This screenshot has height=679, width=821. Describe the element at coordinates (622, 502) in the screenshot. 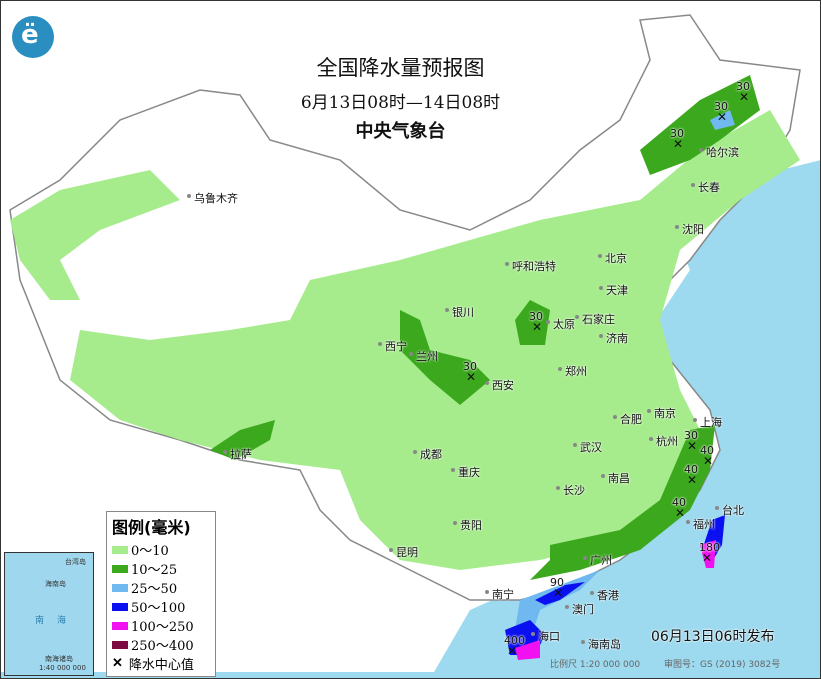

I see `rain-10-25-south` at that location.